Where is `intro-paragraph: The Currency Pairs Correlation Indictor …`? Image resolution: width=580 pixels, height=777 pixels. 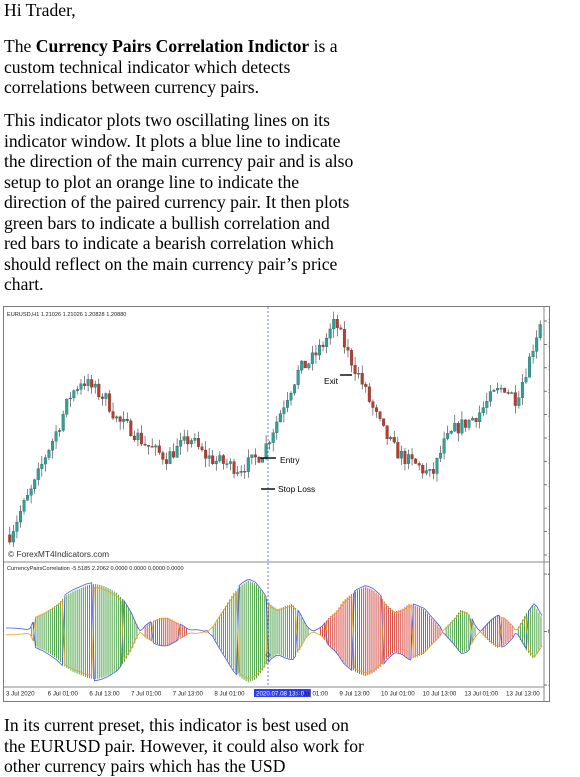 intro-paragraph: The Currency Pairs Correlation Indictor … is located at coordinates (184, 67).